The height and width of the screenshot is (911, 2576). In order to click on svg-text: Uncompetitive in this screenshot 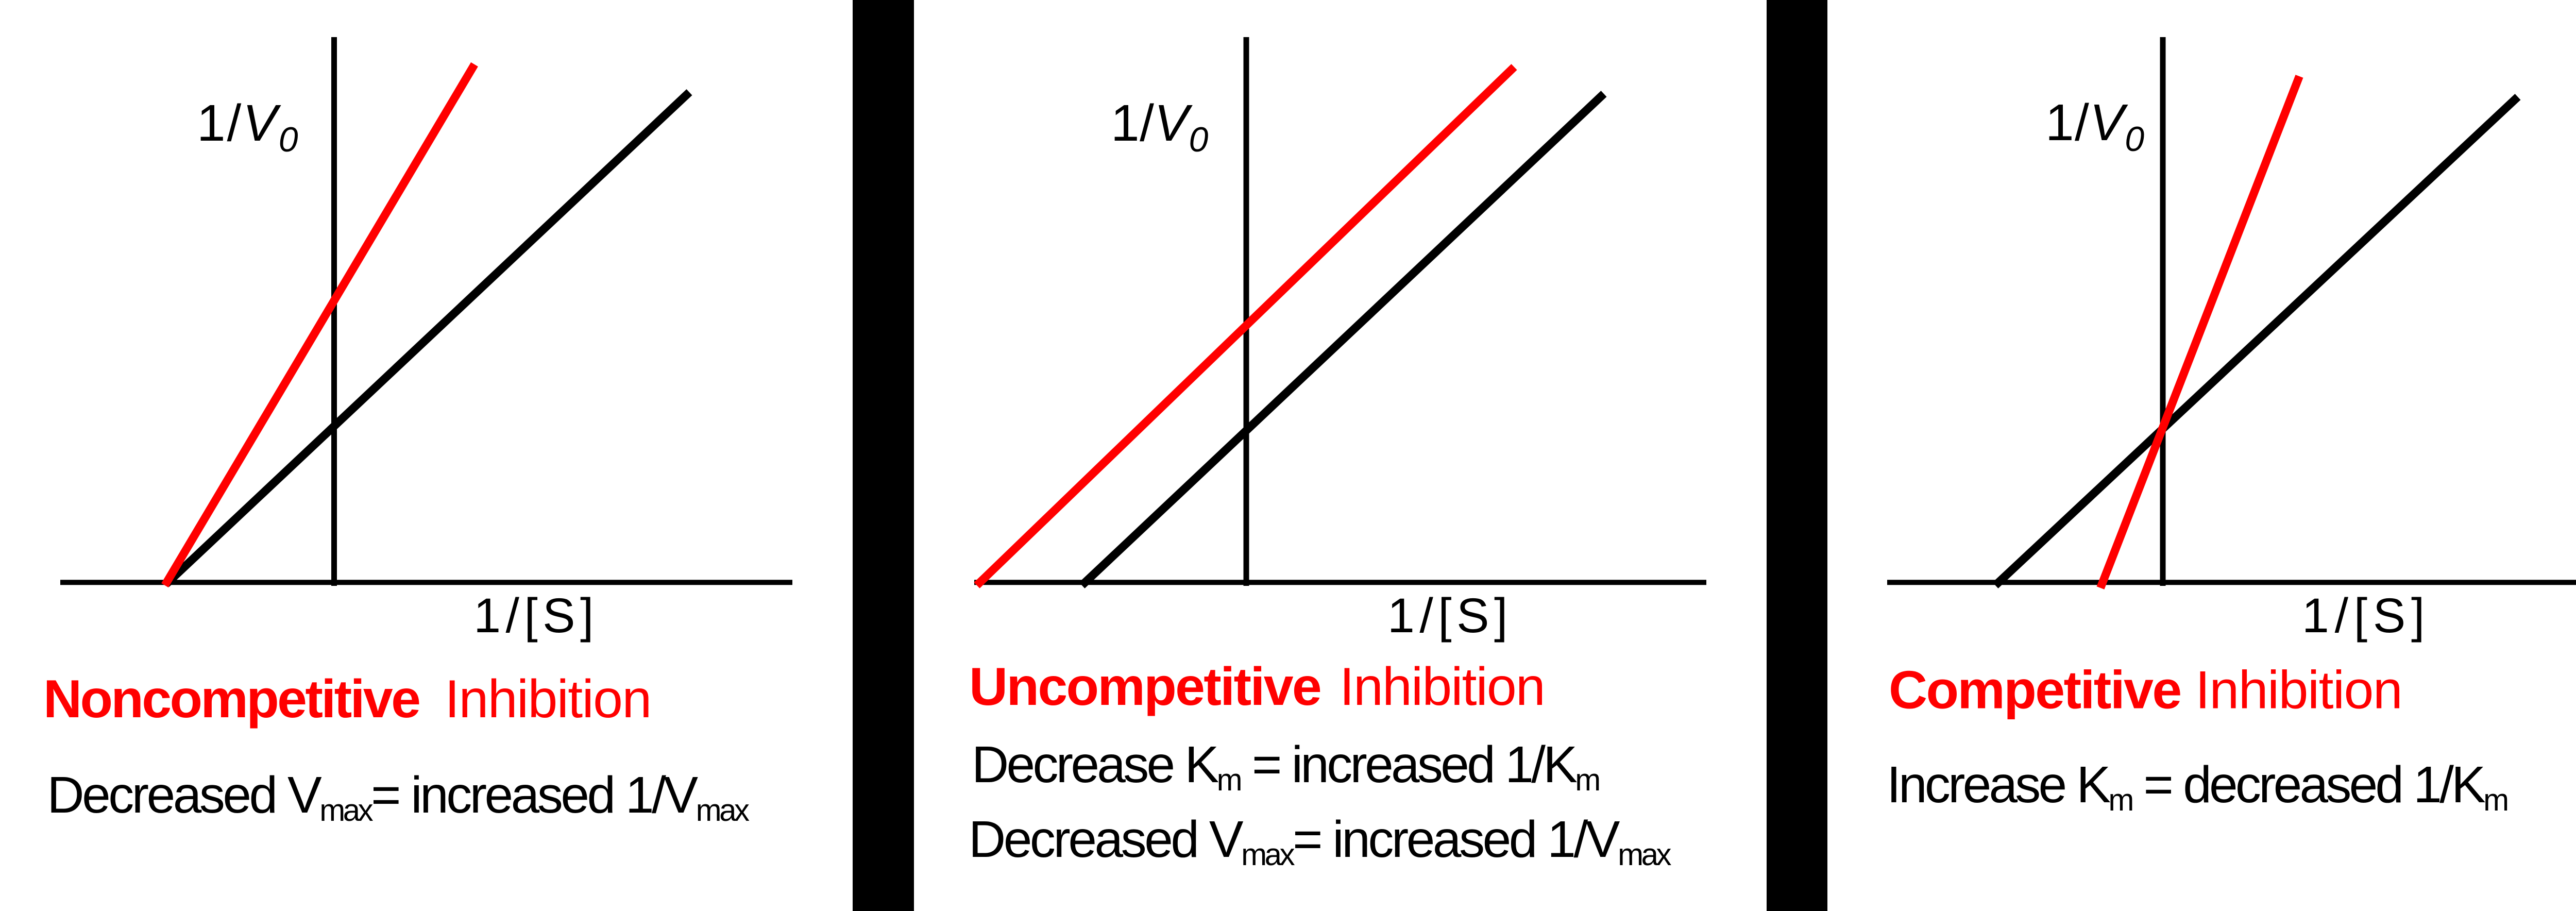, I will do `click(1144, 687)`.